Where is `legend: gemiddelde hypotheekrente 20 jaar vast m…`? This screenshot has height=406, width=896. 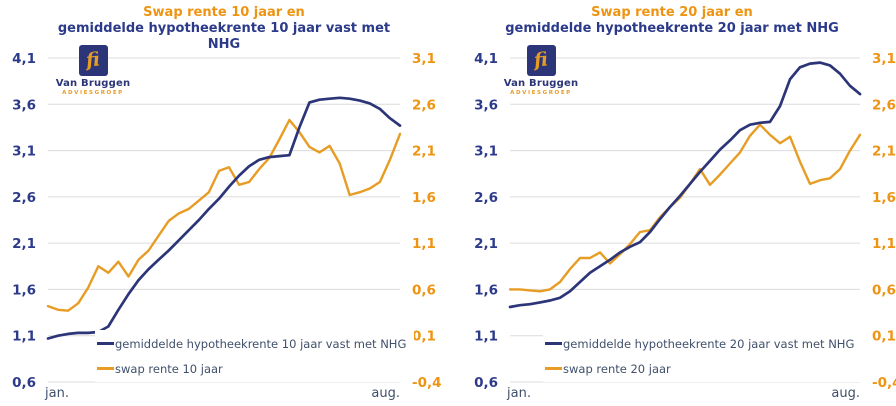 legend: gemiddelde hypotheekrente 20 jaar vast m… is located at coordinates (703, 356).